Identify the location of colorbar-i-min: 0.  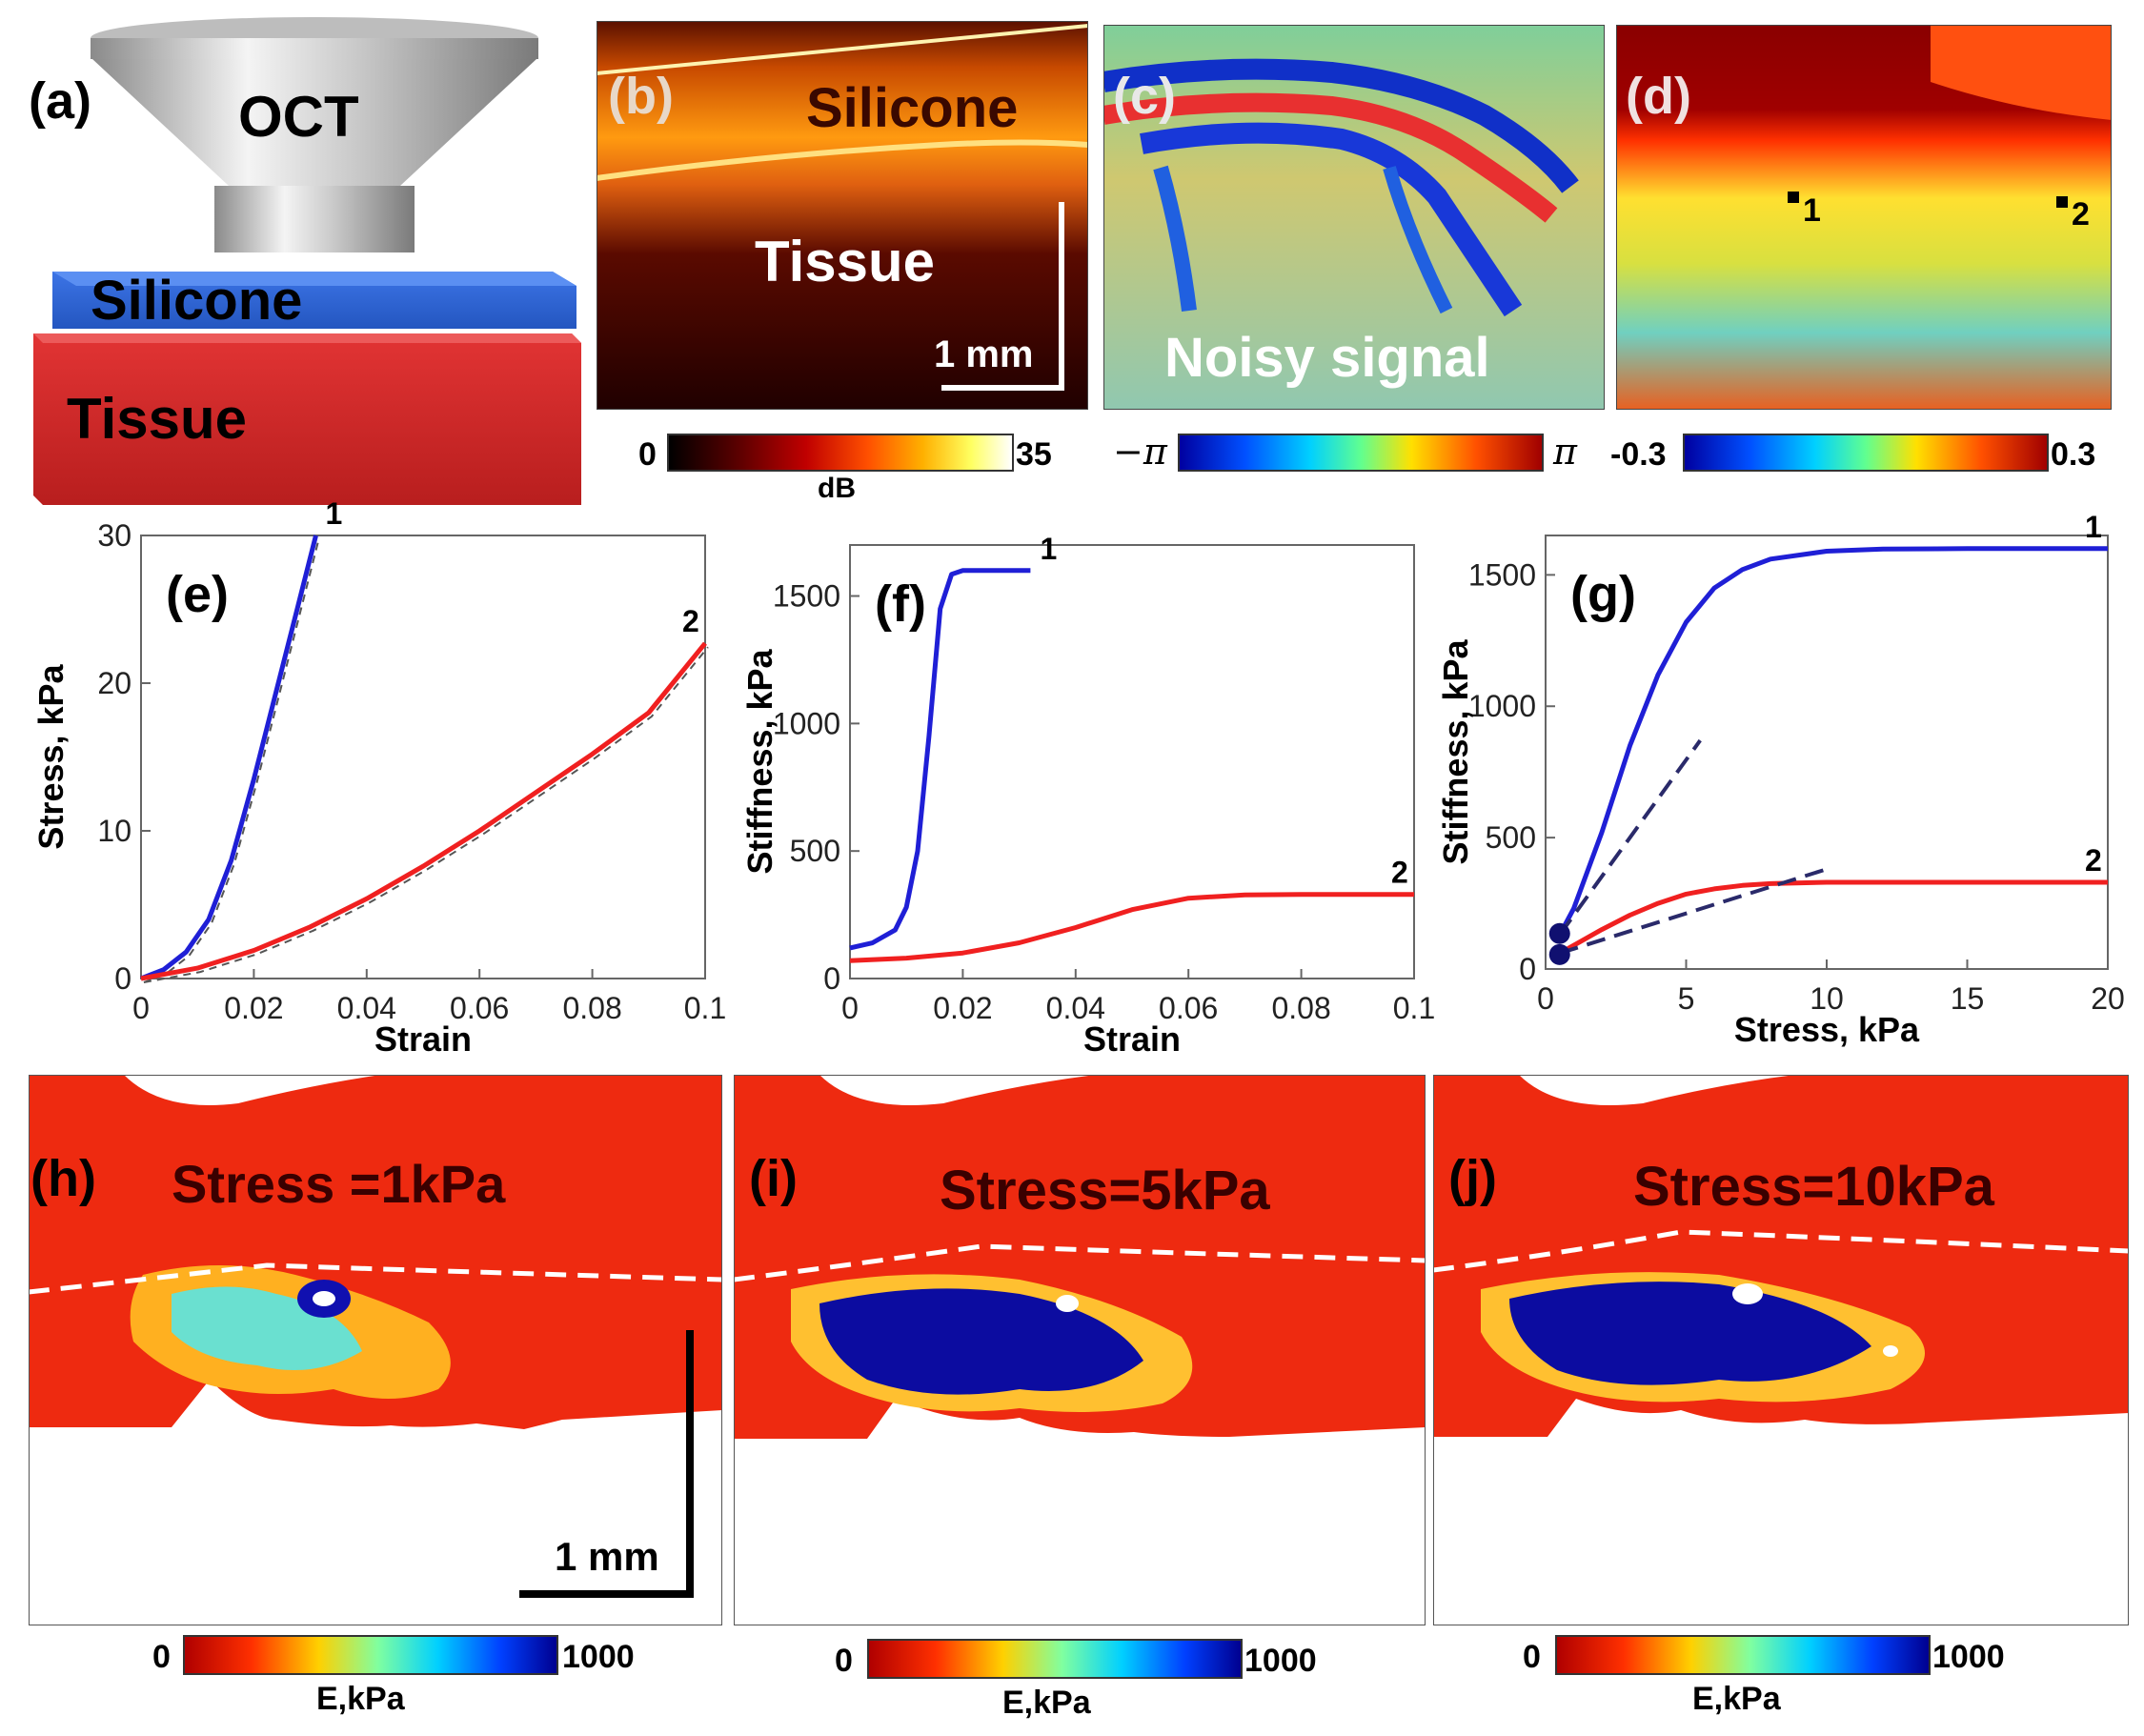
(844, 1661).